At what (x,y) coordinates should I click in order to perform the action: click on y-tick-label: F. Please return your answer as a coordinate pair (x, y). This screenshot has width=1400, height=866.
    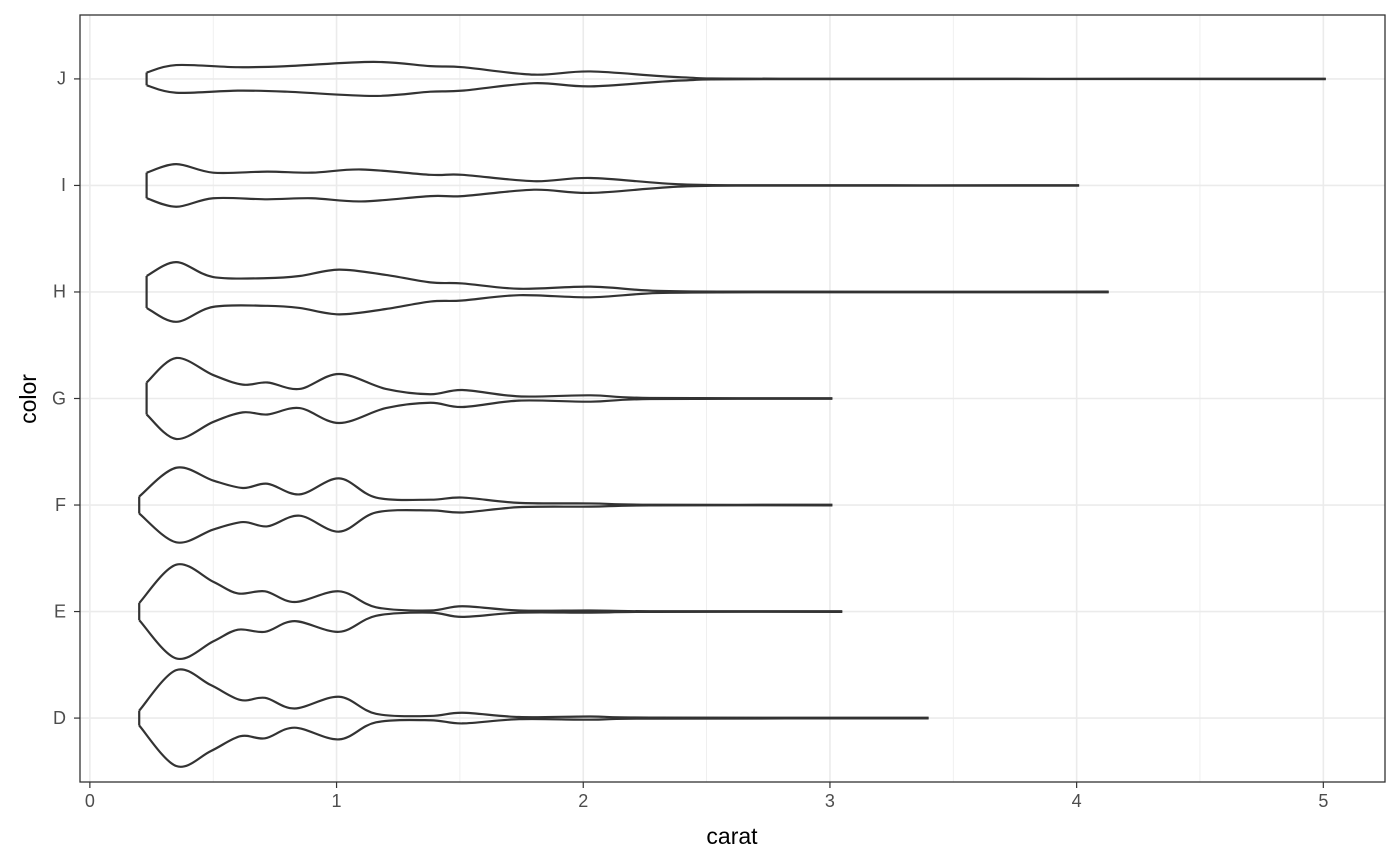
    Looking at the image, I should click on (60, 505).